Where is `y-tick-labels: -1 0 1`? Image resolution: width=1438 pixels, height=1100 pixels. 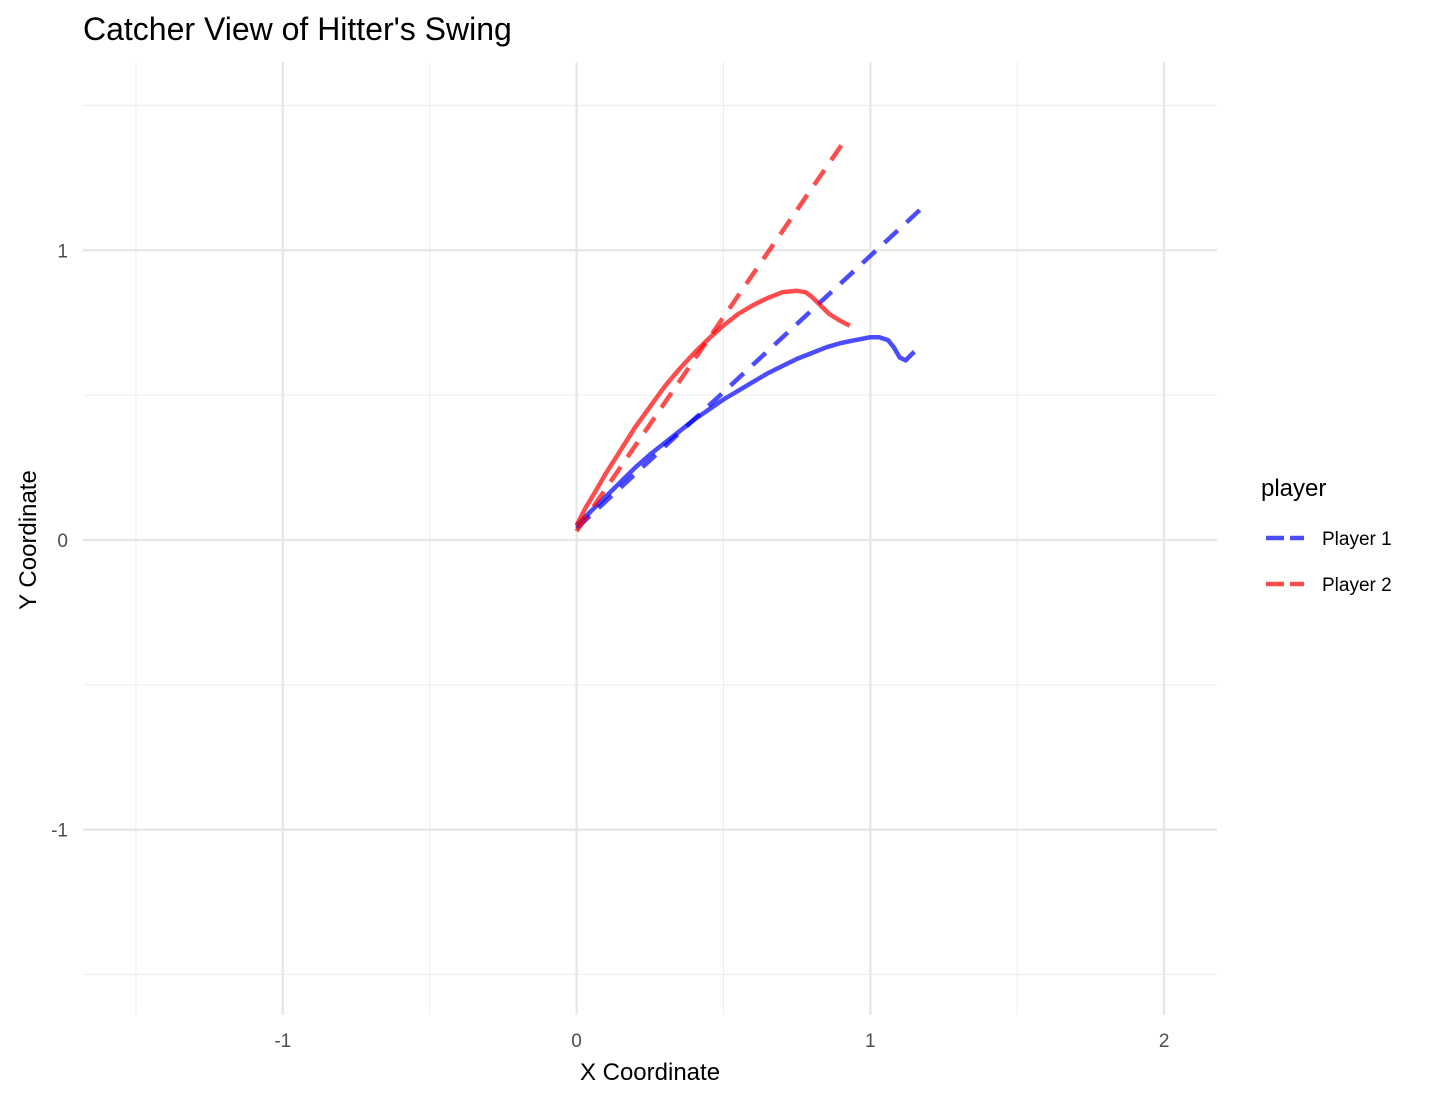 y-tick-labels: -1 0 1 is located at coordinates (59, 541).